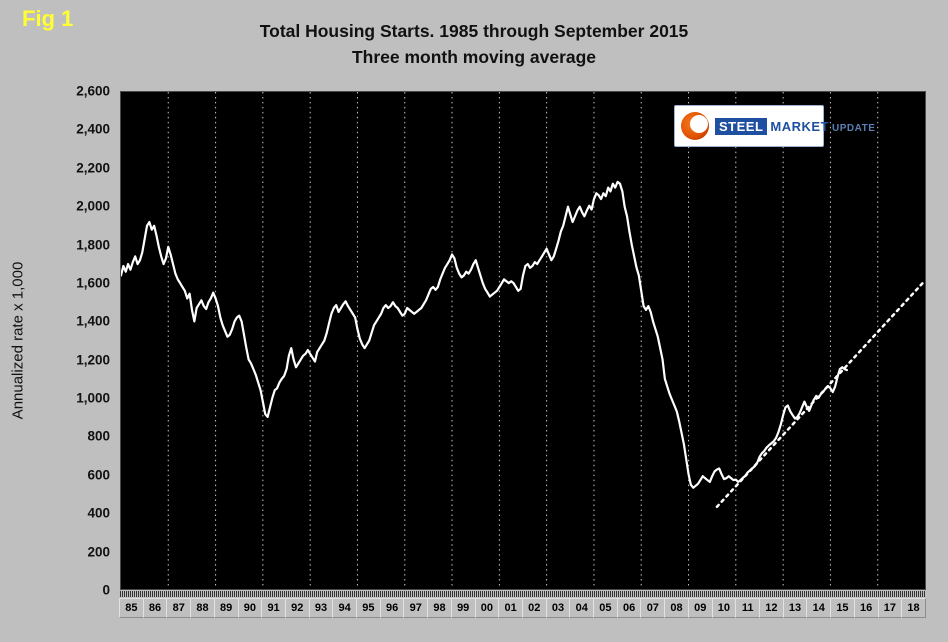 The height and width of the screenshot is (642, 948). Describe the element at coordinates (93, 168) in the screenshot. I see `y-tick-label: 2,200` at that location.